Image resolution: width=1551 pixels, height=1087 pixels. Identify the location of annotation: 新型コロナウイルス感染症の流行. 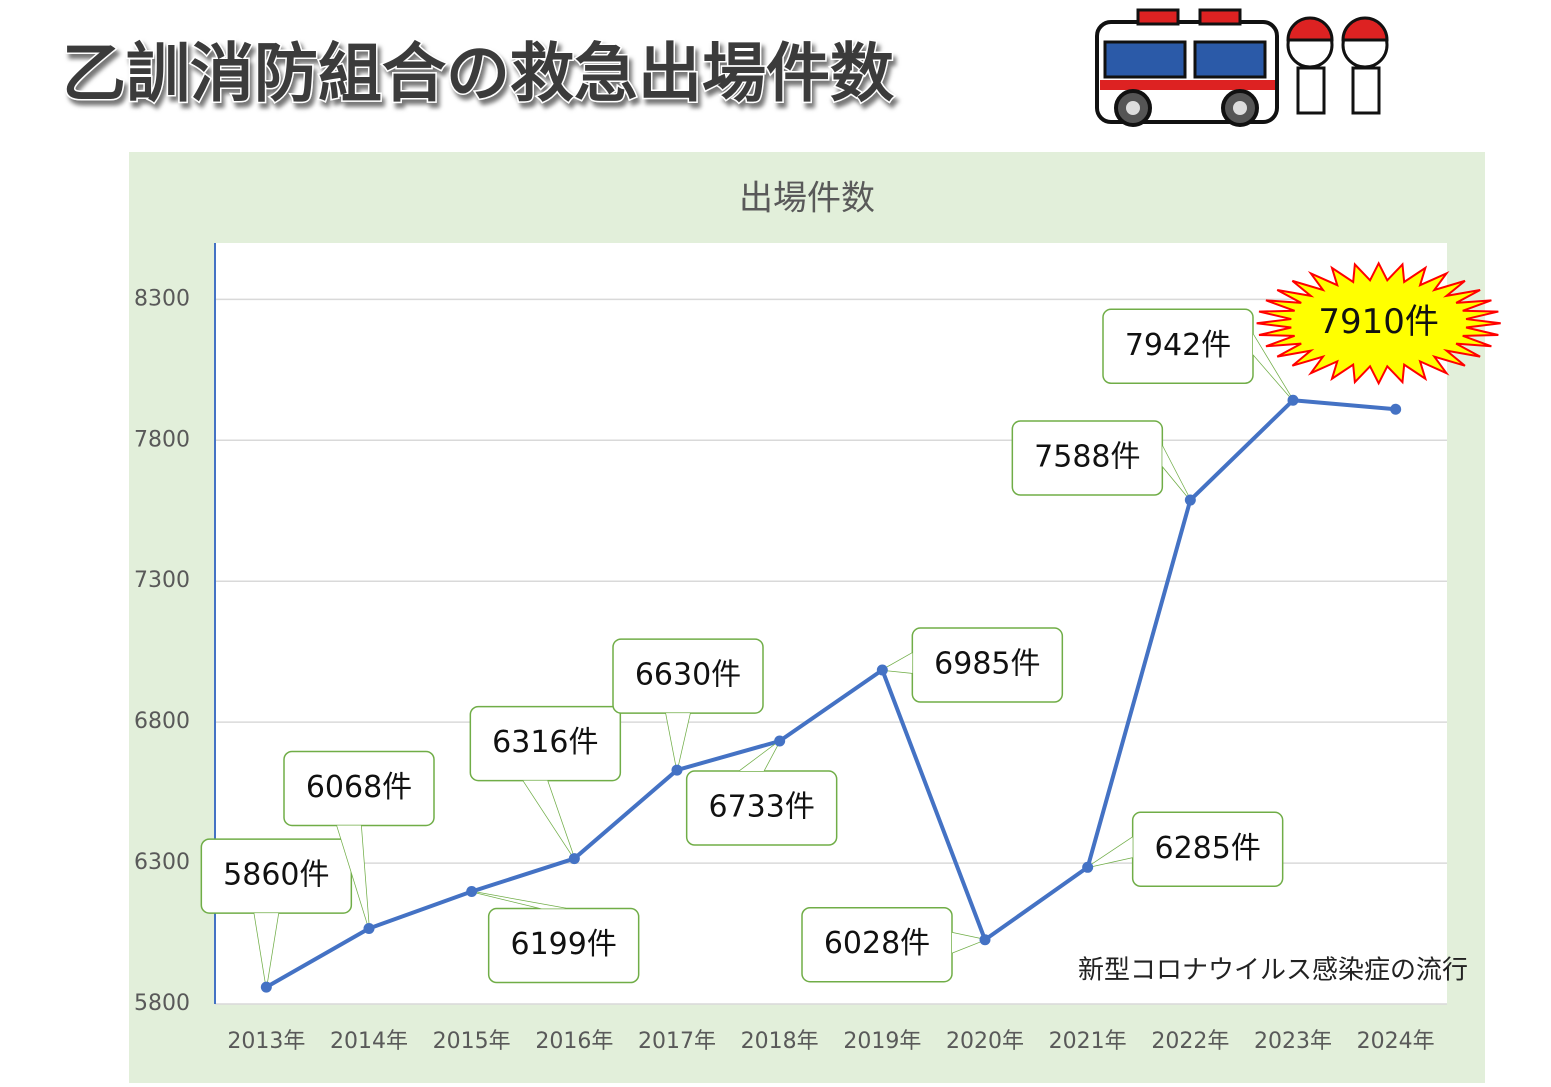
(1273, 971).